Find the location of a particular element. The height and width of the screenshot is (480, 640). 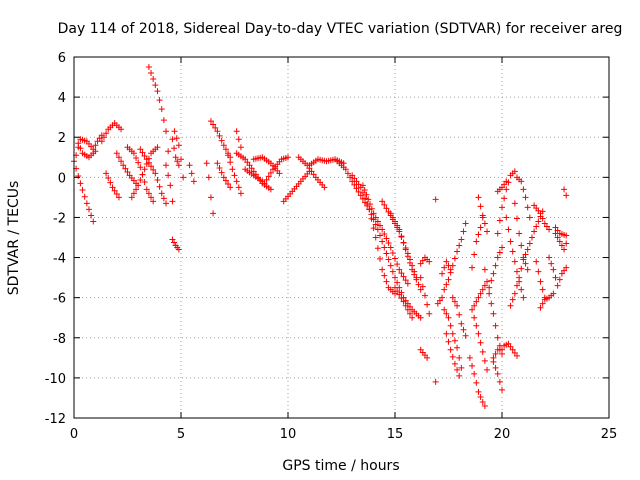

x-tick-label: 25 is located at coordinates (609, 434).